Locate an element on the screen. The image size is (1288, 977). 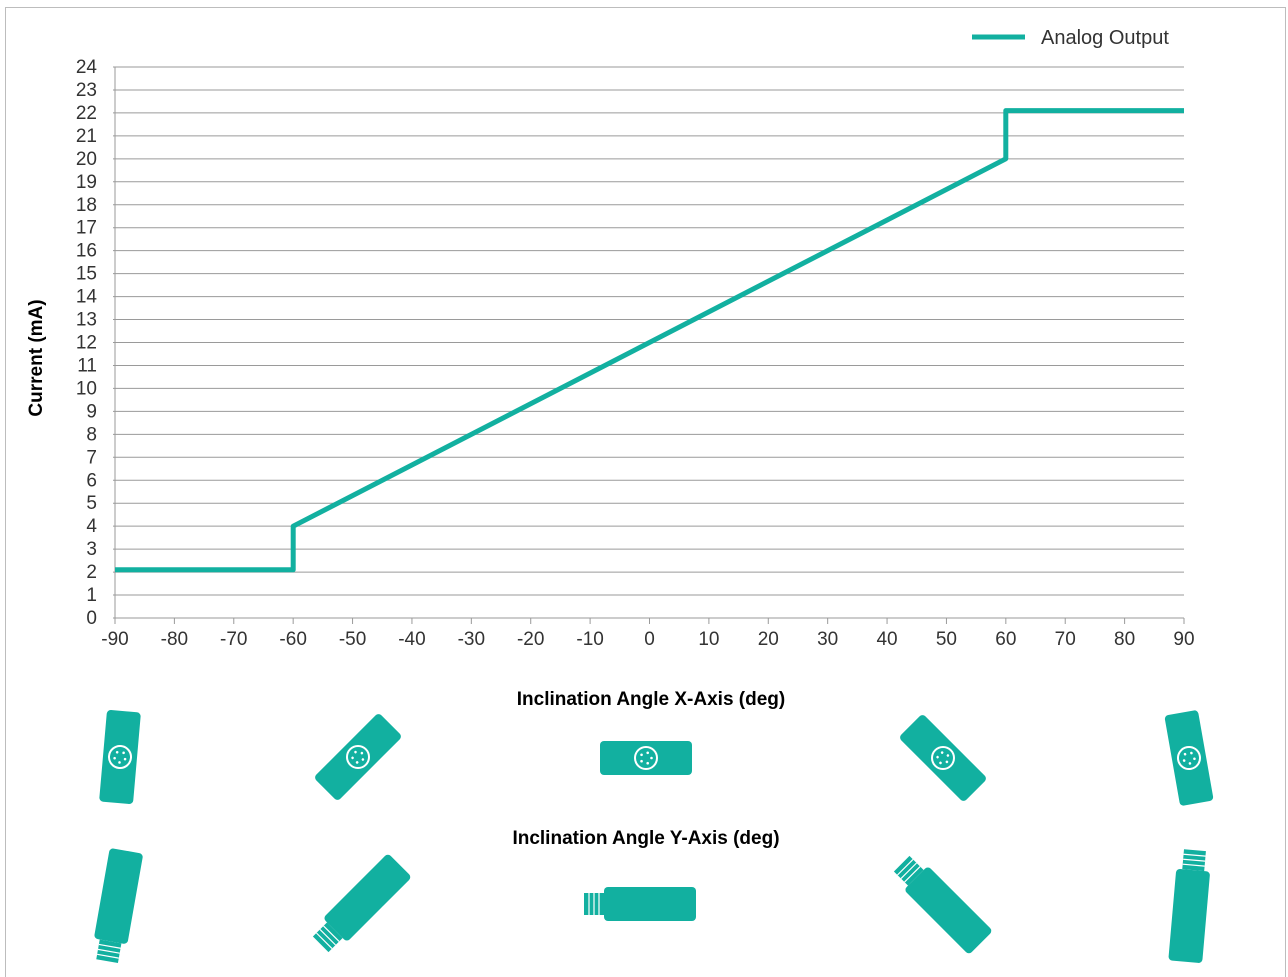
x-tick-label: 80 is located at coordinates (1124, 639).